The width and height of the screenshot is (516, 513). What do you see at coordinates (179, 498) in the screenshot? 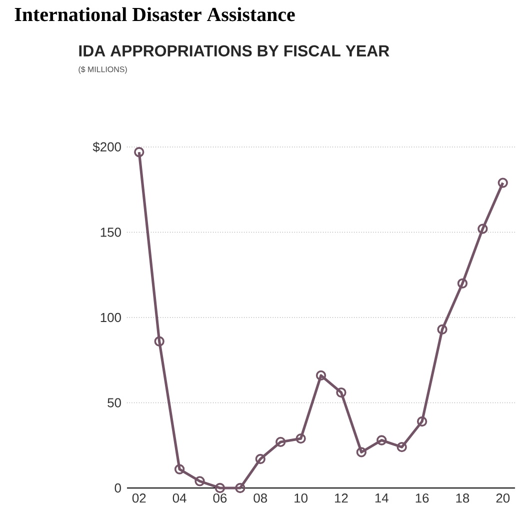
I see `x-tick-label: 04` at bounding box center [179, 498].